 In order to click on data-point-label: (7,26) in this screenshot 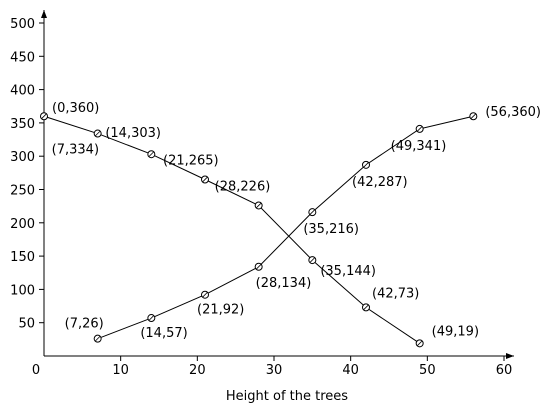, I will do `click(84, 324)`.